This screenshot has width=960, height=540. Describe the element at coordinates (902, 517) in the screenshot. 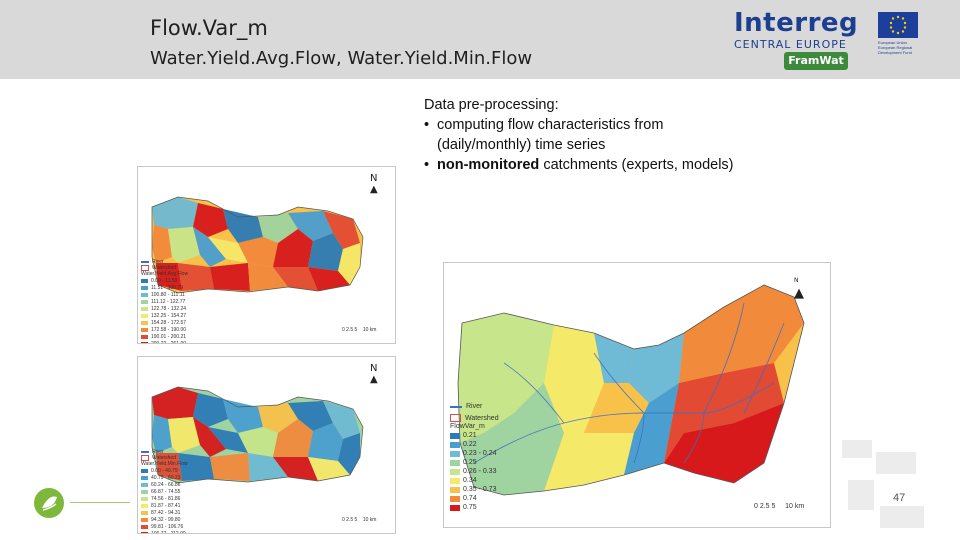

I see `decorative-tile` at that location.